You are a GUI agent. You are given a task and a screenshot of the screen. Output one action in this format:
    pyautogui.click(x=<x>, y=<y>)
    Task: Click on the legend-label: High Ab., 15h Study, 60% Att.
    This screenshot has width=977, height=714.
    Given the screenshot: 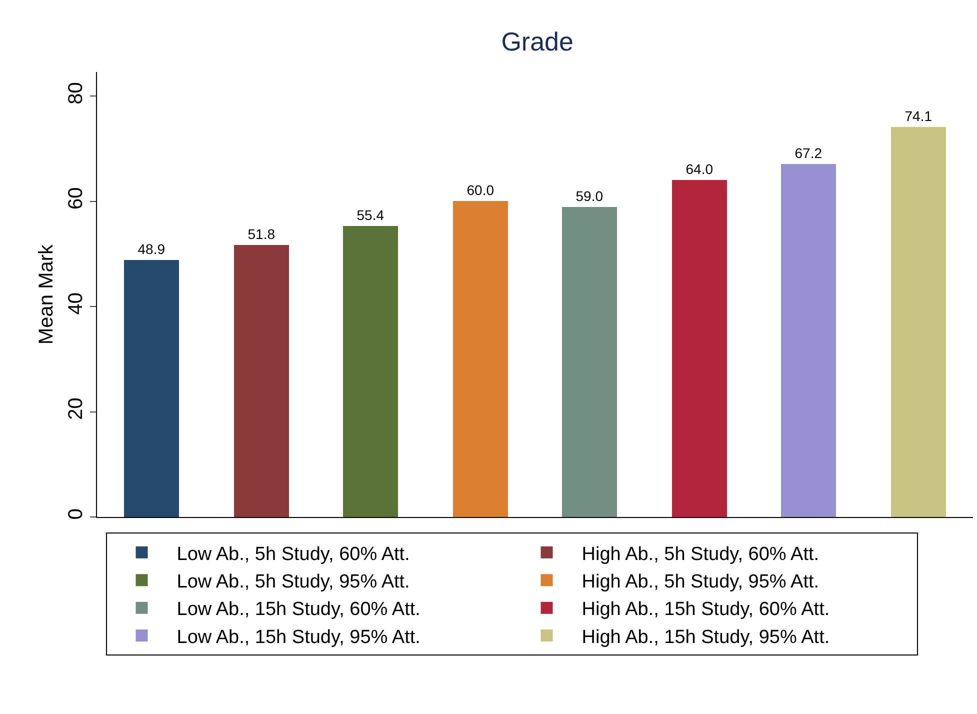 What is the action you would take?
    pyautogui.click(x=706, y=609)
    